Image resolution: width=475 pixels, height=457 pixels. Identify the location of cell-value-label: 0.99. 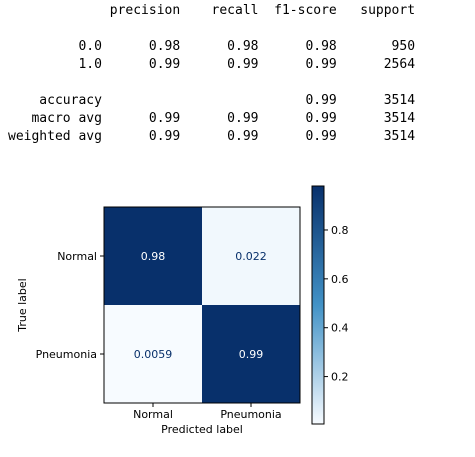
(251, 354).